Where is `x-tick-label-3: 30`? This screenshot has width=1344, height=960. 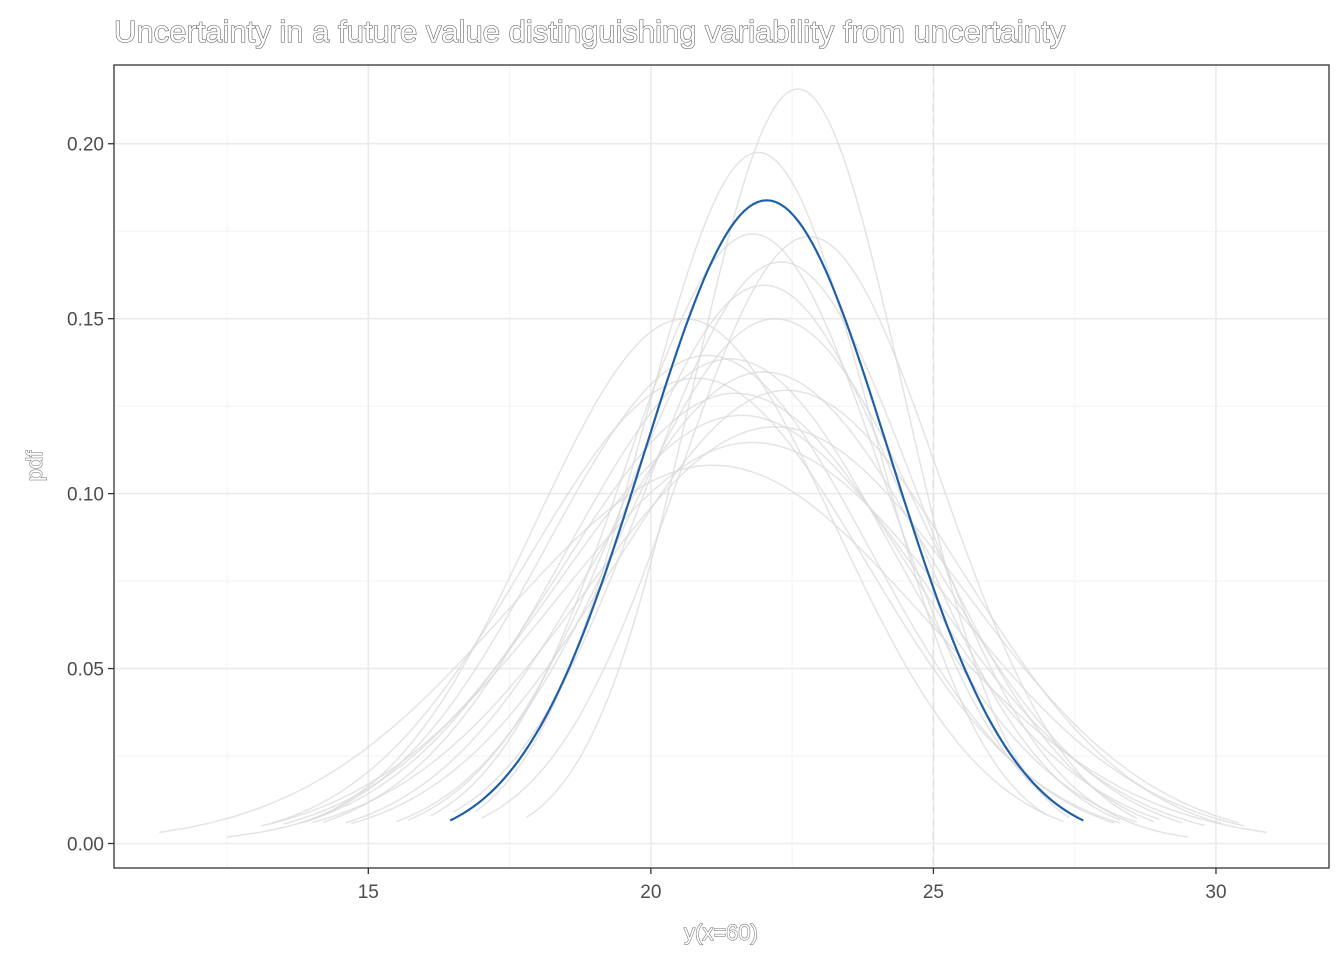 x-tick-label-3: 30 is located at coordinates (1215, 892).